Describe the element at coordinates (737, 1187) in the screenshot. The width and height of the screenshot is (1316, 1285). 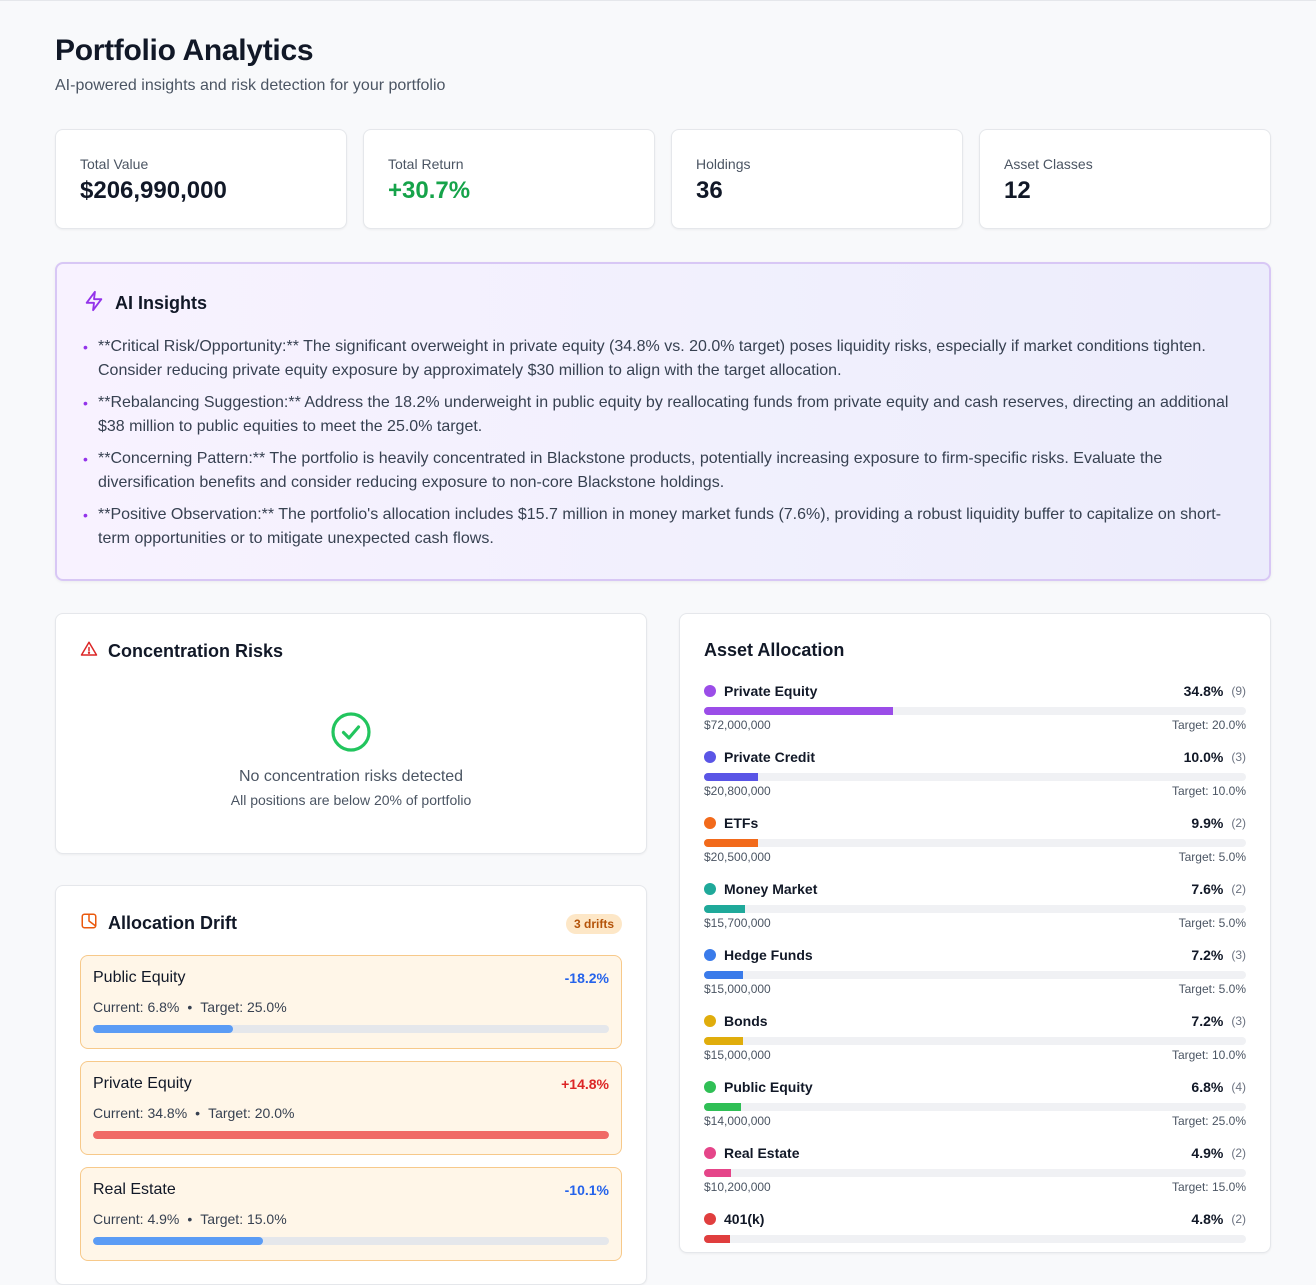
I see `asset-class-amount: $10,200,000` at that location.